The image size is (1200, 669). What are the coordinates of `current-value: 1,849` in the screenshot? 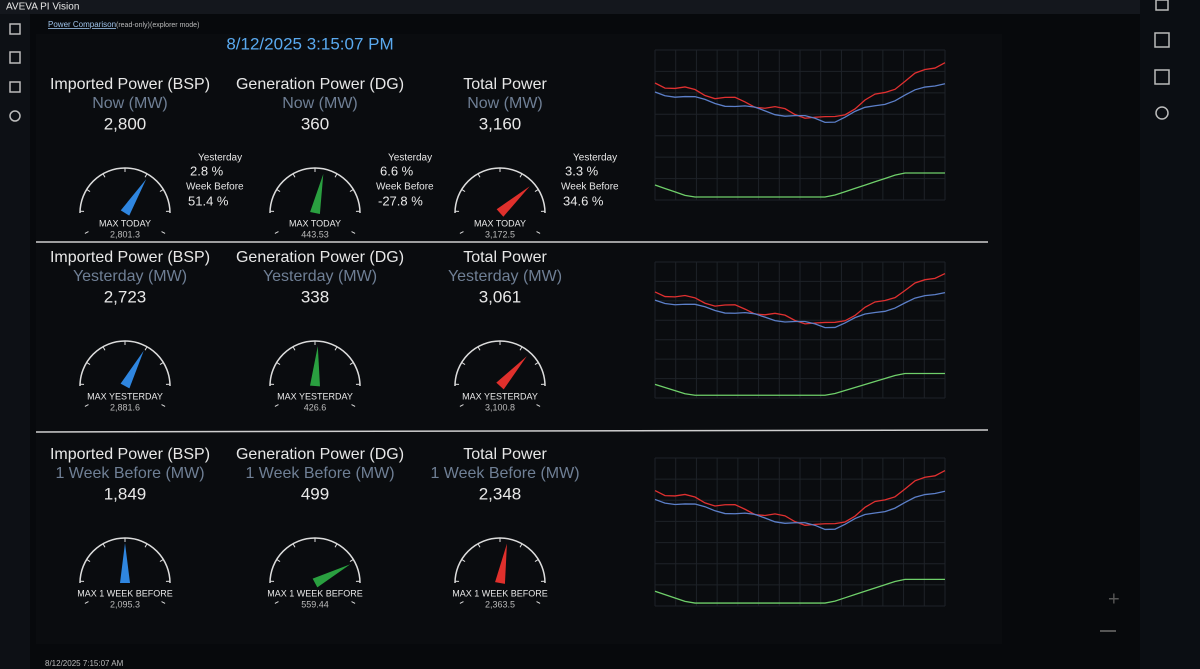 It's located at (125, 493).